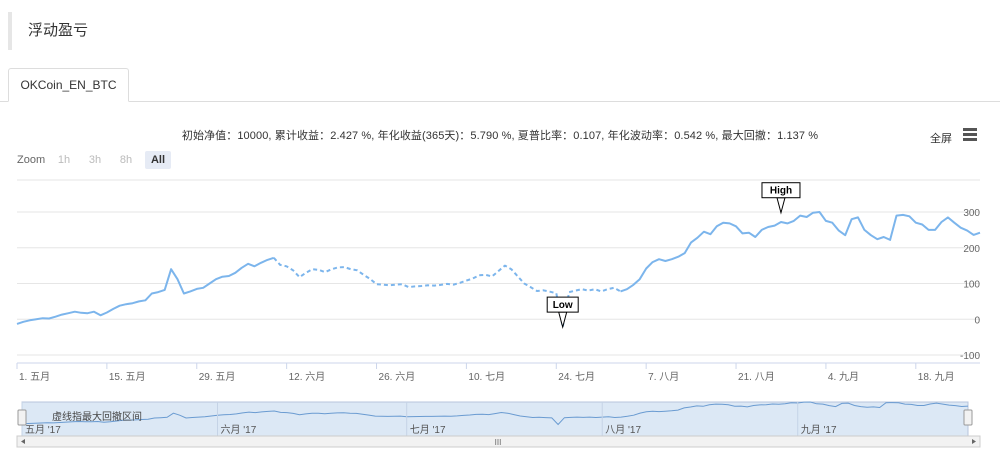 The image size is (1000, 456). What do you see at coordinates (23, 441) in the screenshot?
I see `scroll-left-arrow-icon` at bounding box center [23, 441].